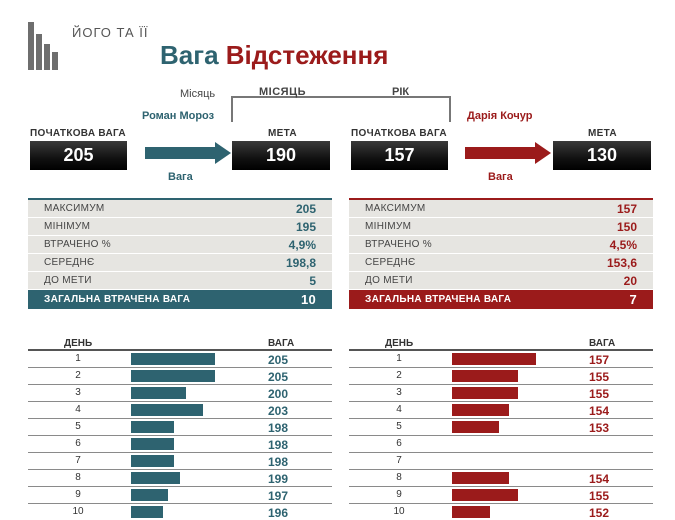 The height and width of the screenshot is (520, 675). I want to click on table-row: 4 154, so click(501, 410).